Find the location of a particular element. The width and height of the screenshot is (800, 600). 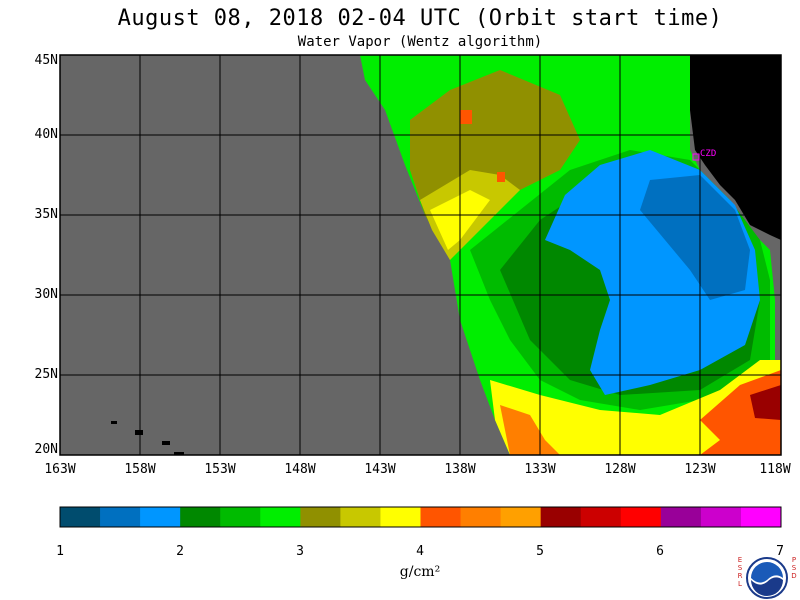

colorbar-unit: g/cm² is located at coordinates (420, 572).